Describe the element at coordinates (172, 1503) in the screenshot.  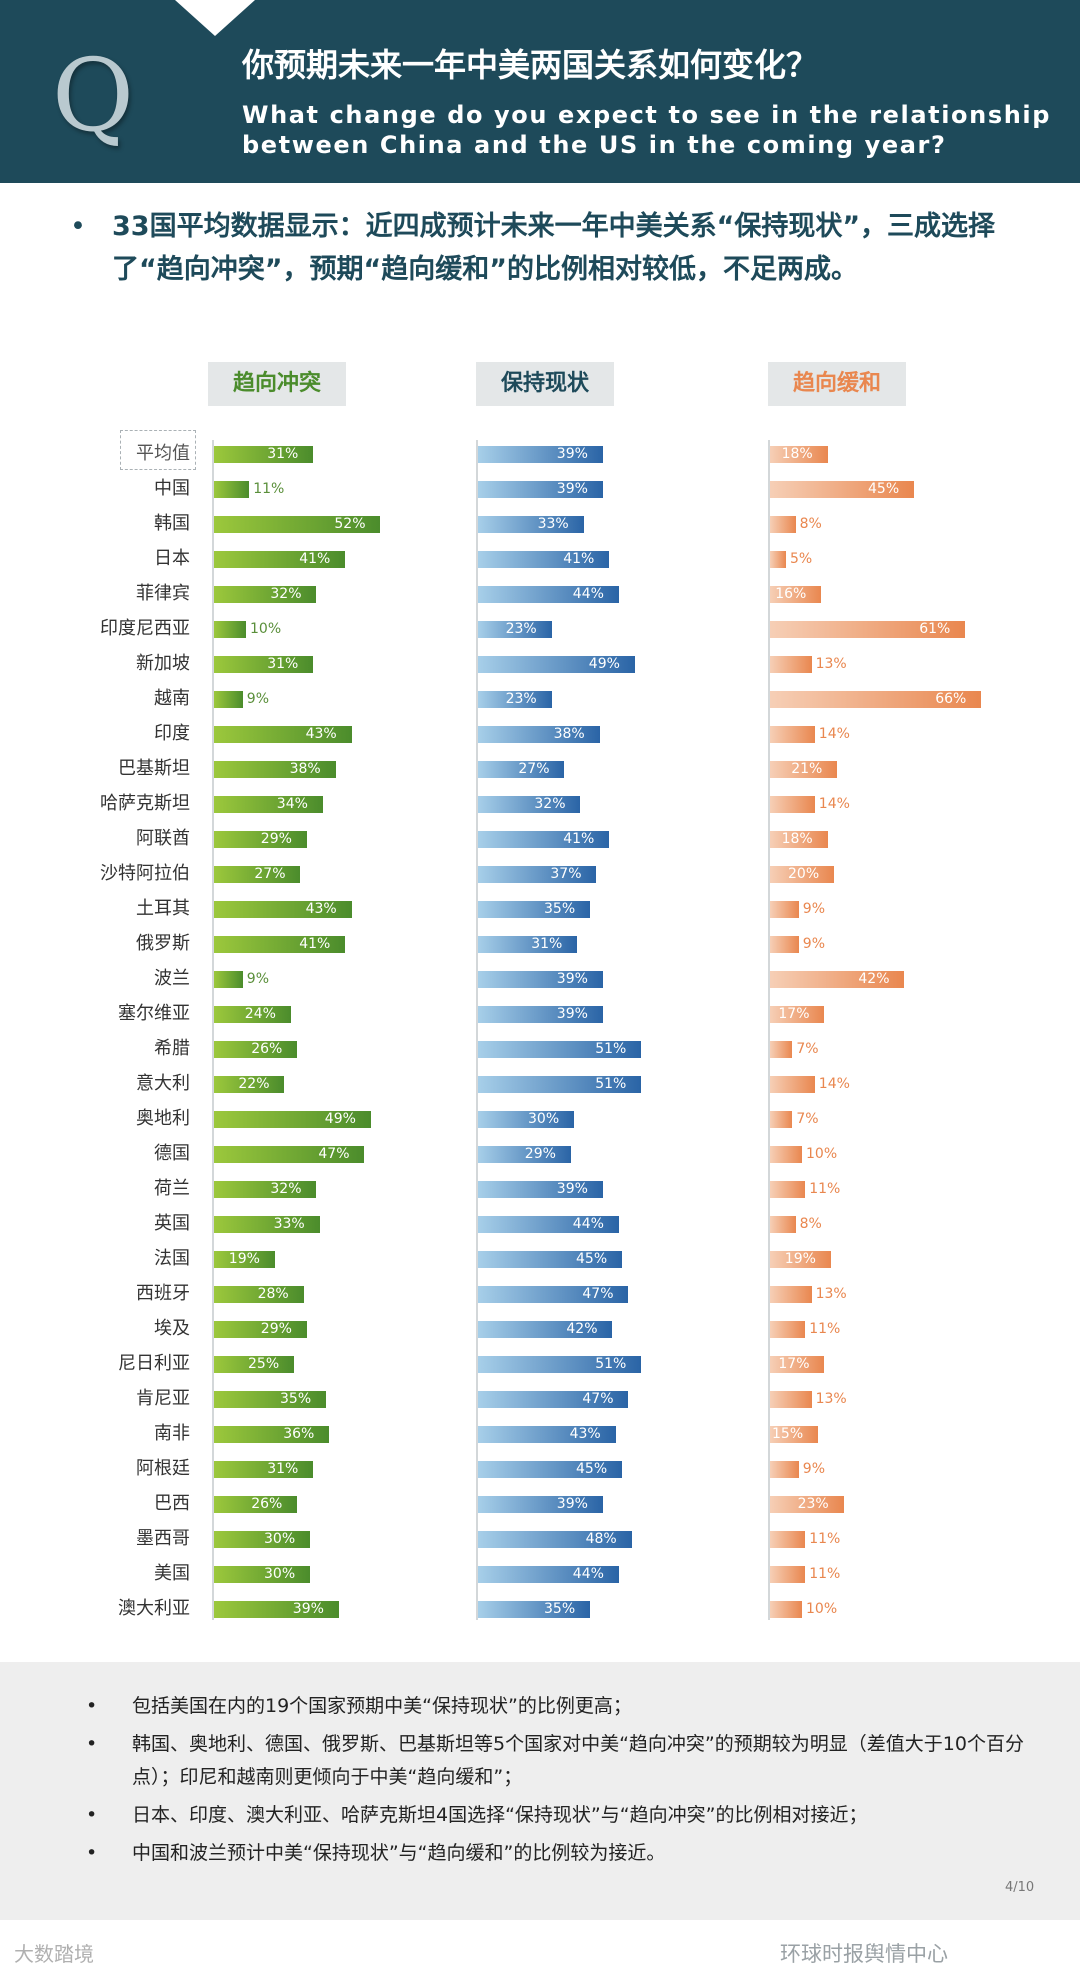
I see `category-label: 巴西` at that location.